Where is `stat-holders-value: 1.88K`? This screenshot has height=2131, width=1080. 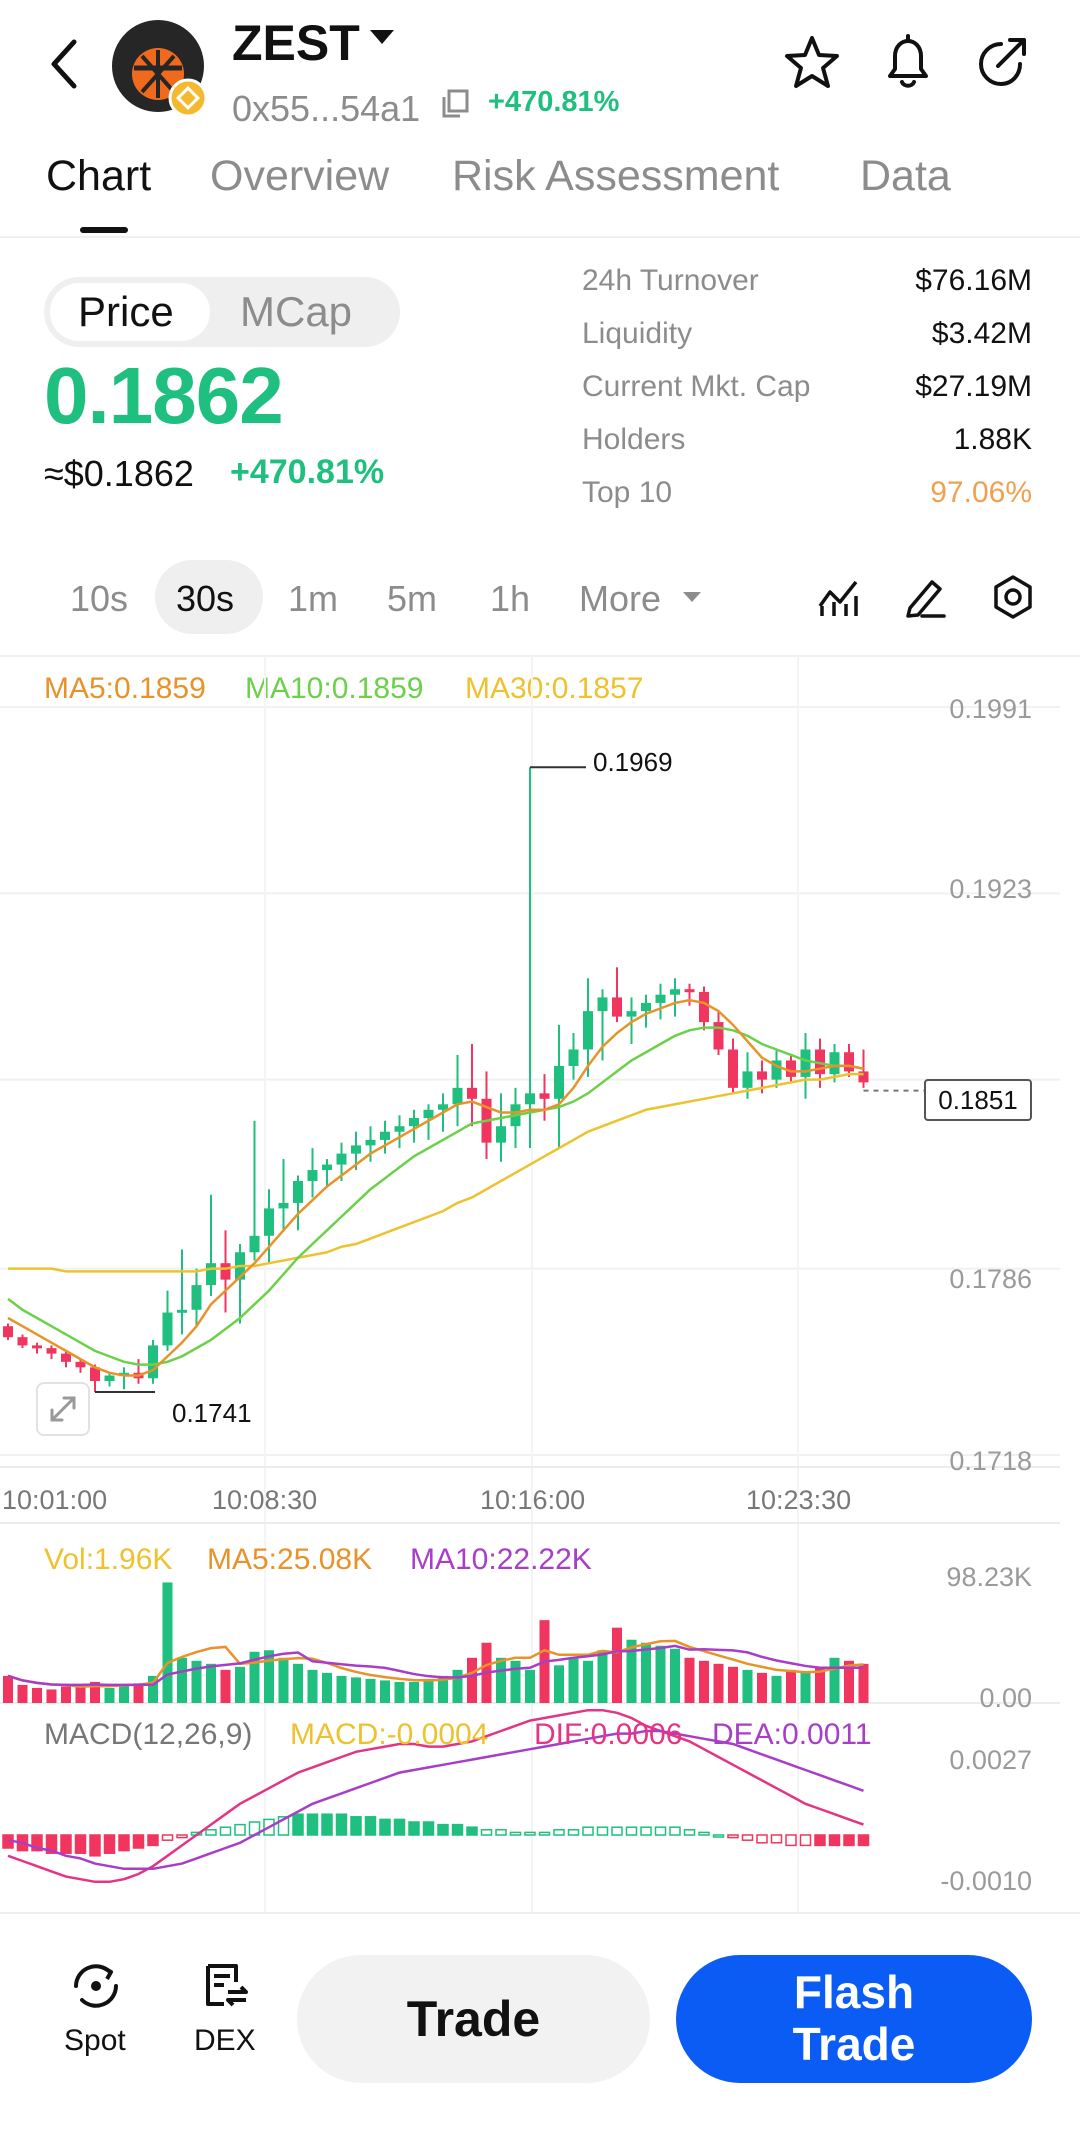 stat-holders-value: 1.88K is located at coordinates (992, 439).